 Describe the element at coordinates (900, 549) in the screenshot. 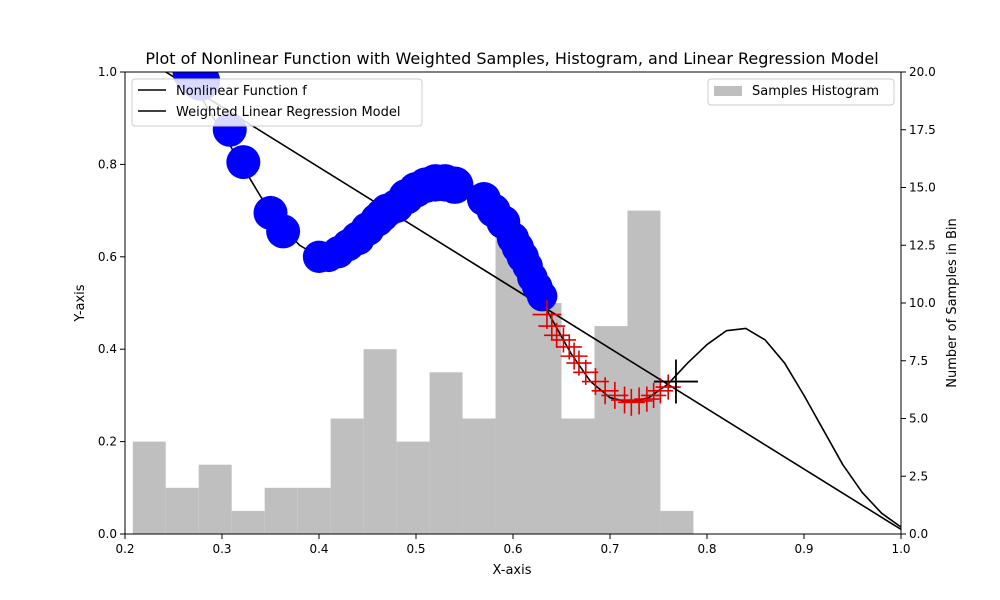

I see `x-tick-label: 1.0` at that location.